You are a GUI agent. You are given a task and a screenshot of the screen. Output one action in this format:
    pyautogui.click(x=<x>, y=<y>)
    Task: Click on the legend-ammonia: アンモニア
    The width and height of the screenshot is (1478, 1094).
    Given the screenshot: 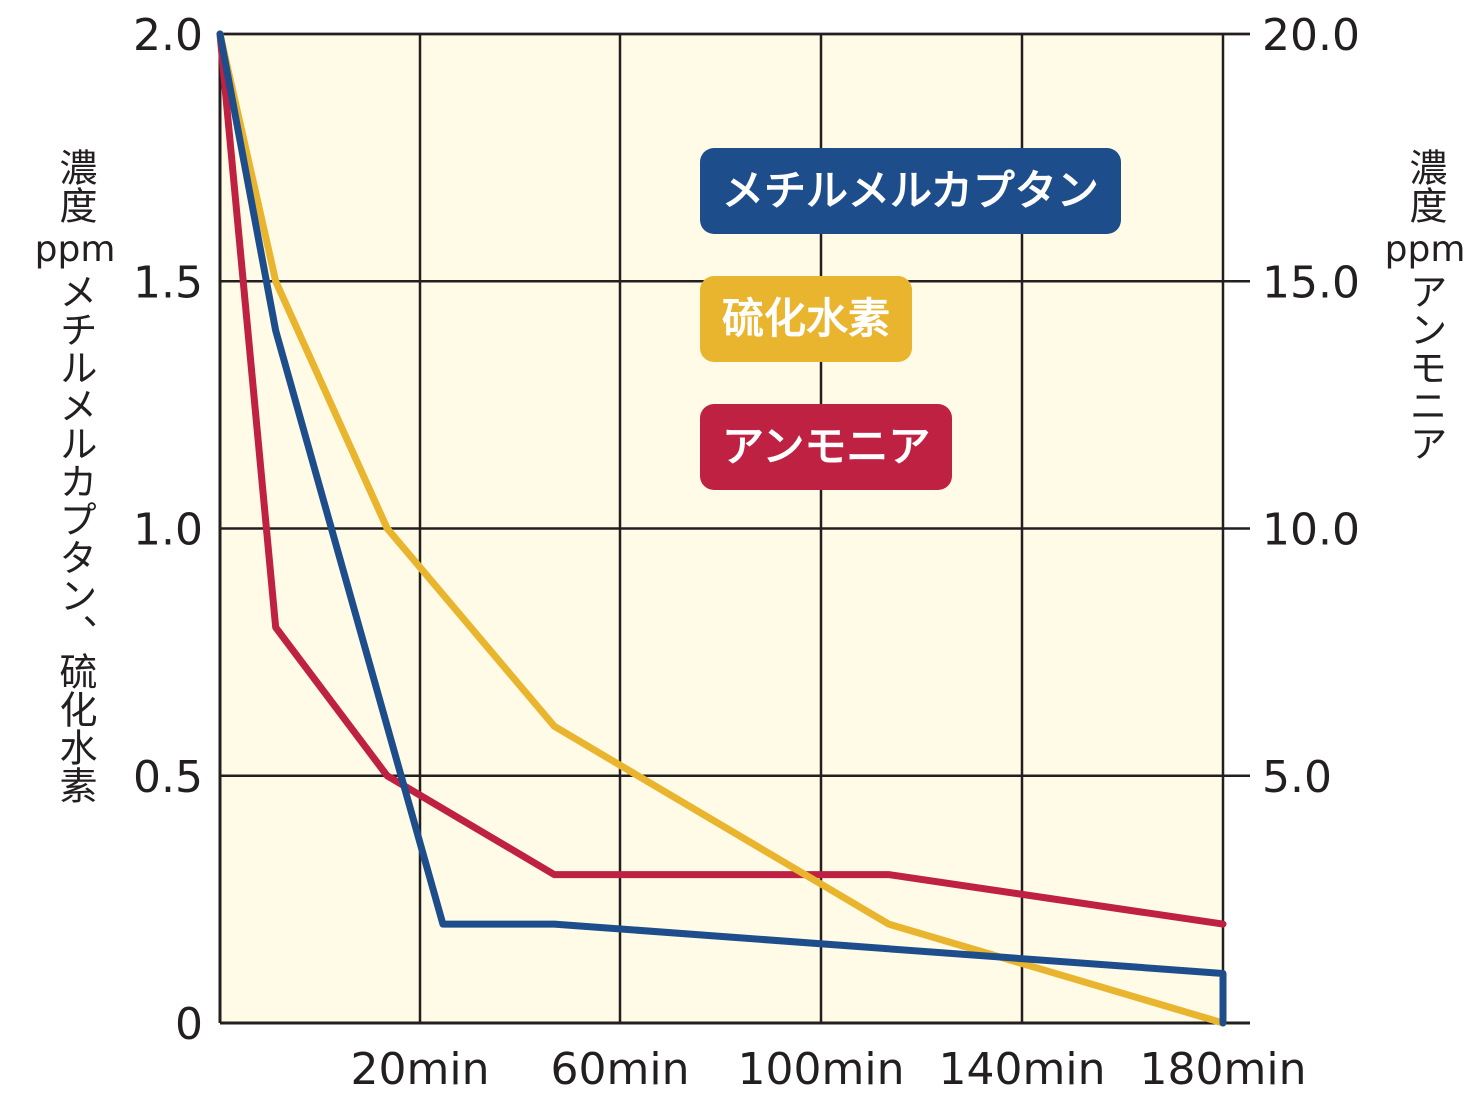 What is the action you would take?
    pyautogui.click(x=826, y=447)
    